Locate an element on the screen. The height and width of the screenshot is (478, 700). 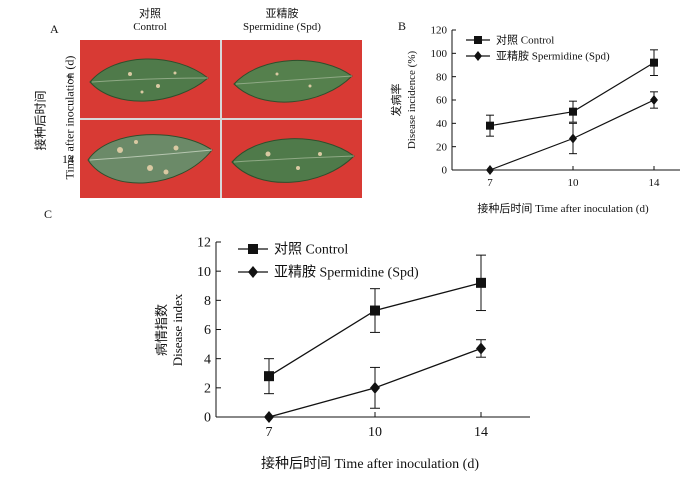
y-tick-label: 2 is located at coordinates (207, 389).